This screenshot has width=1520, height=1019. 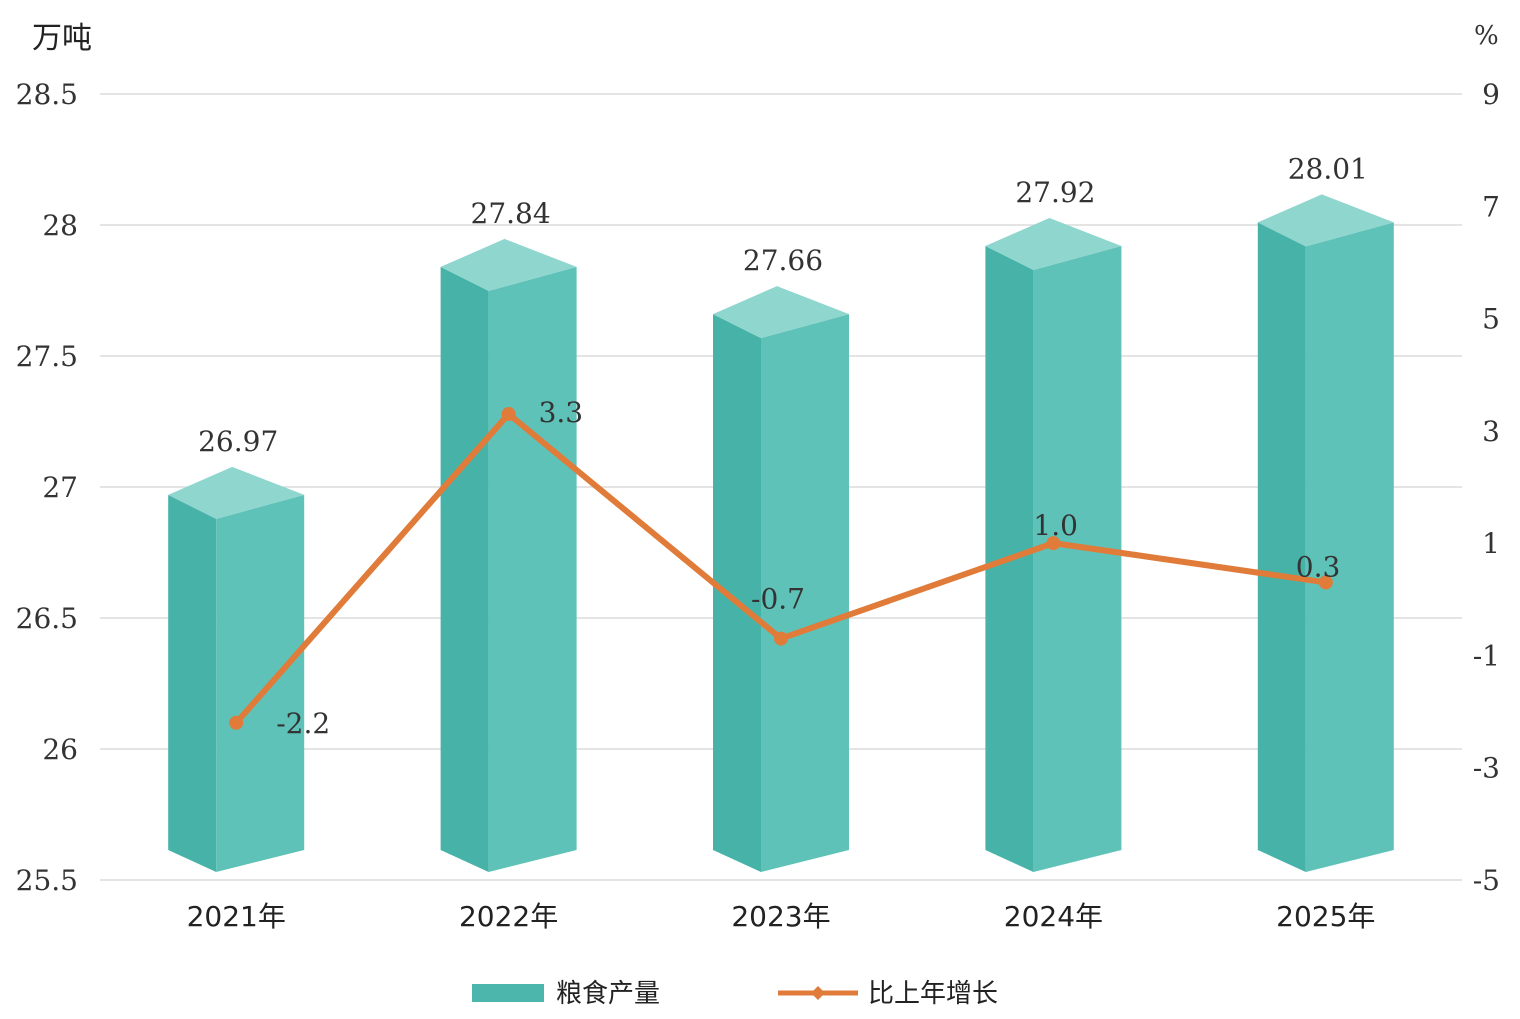 I want to click on bar-value-label: 28.01, so click(x=1328, y=168).